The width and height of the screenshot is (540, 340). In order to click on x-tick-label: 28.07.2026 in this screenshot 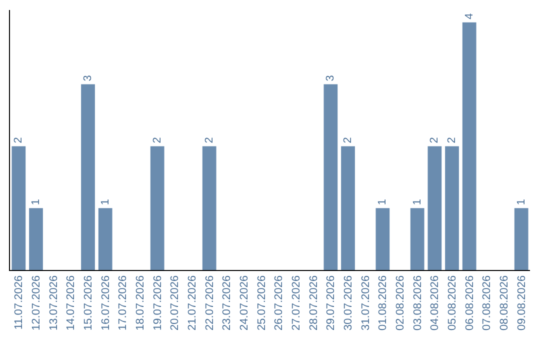, I will do `click(314, 302)`.